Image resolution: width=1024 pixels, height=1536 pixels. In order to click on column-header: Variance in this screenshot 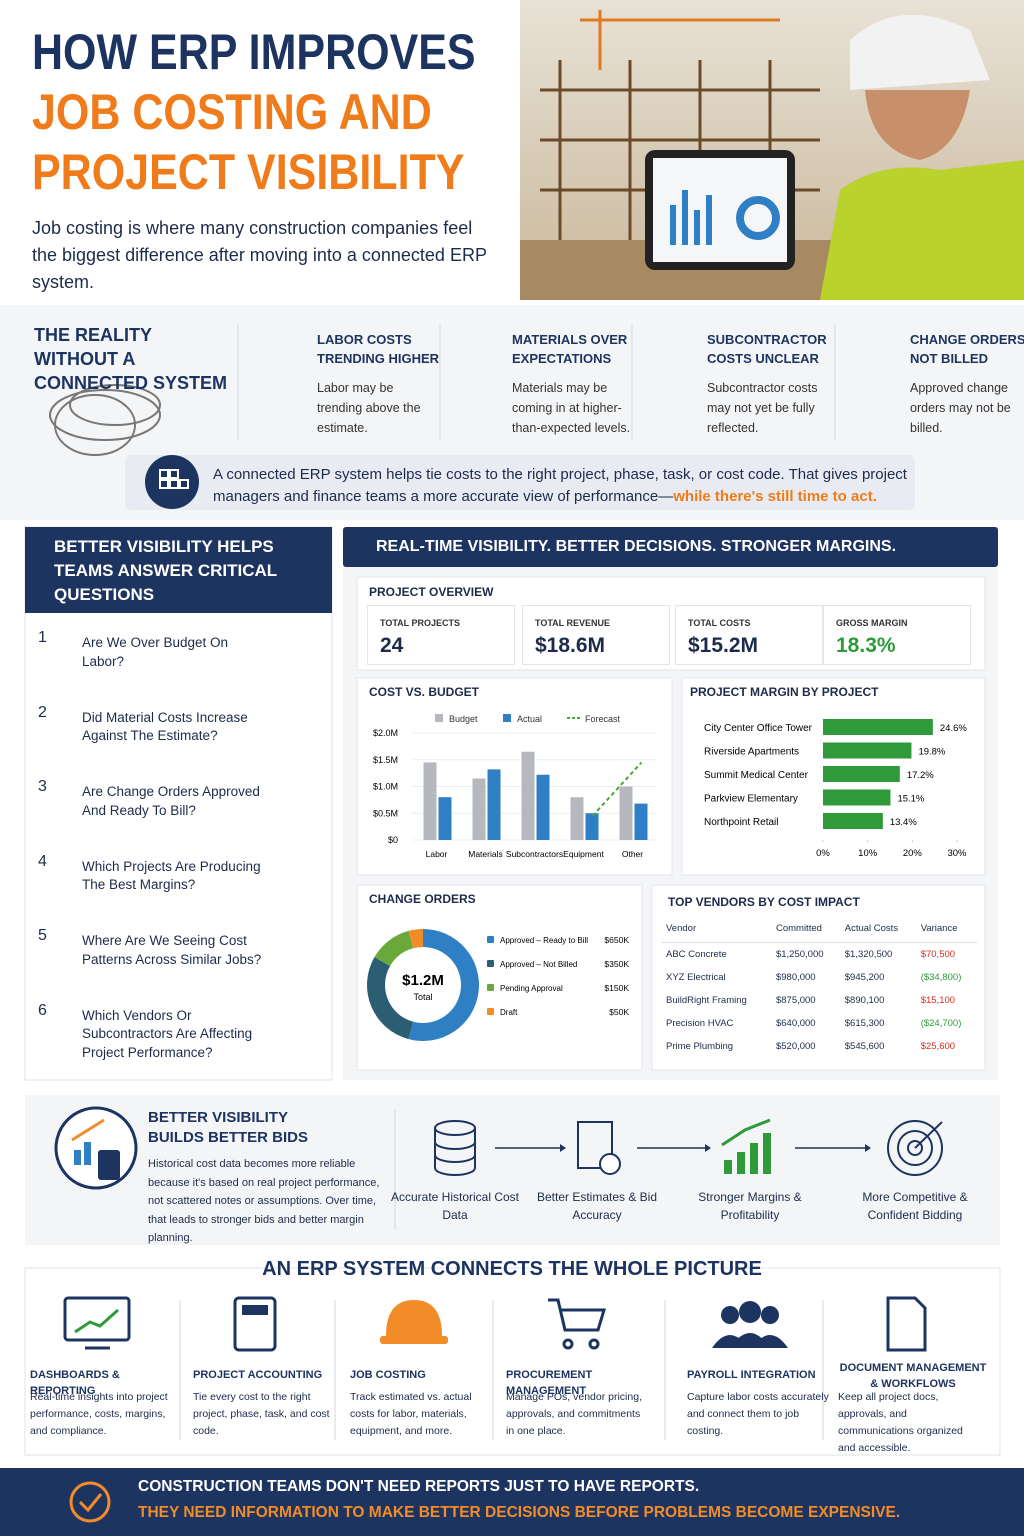, I will do `click(939, 928)`.